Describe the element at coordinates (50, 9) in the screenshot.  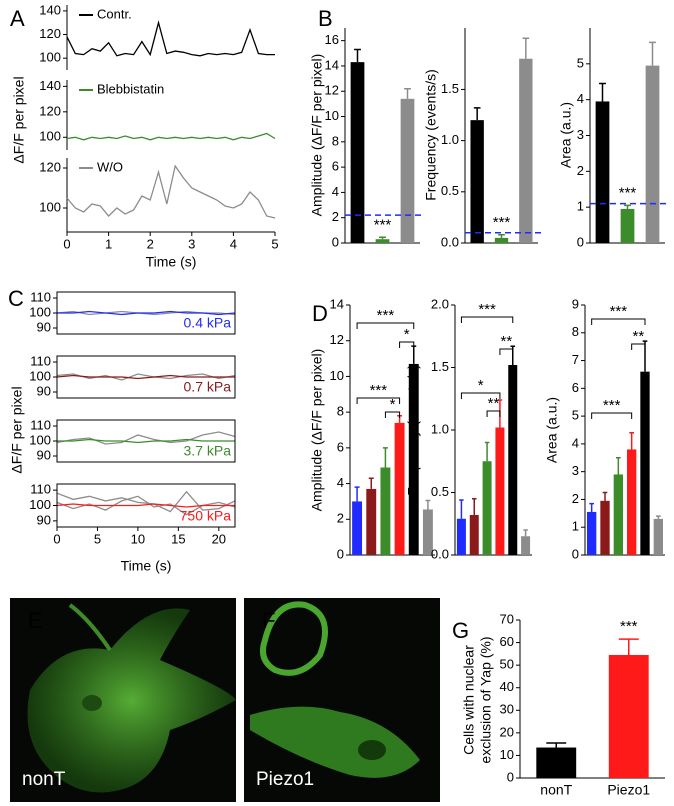
I see `y-tick-label: 140` at that location.